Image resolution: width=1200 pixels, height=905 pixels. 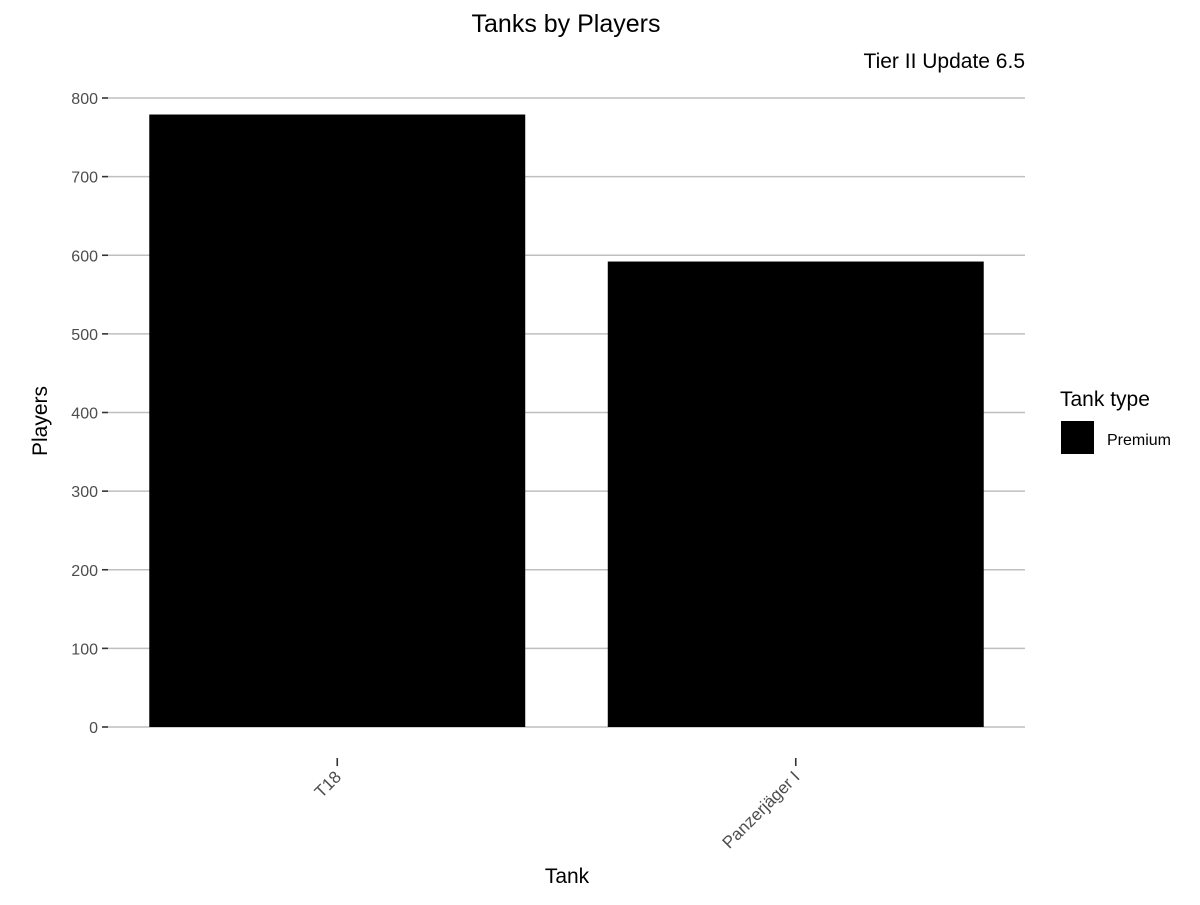 I want to click on chart-title: Tanks by Players, so click(x=566, y=24).